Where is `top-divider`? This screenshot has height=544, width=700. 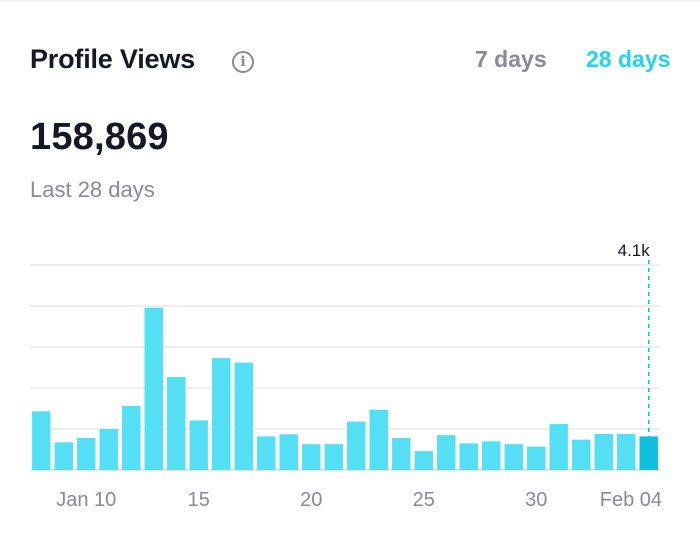
top-divider is located at coordinates (350, 1).